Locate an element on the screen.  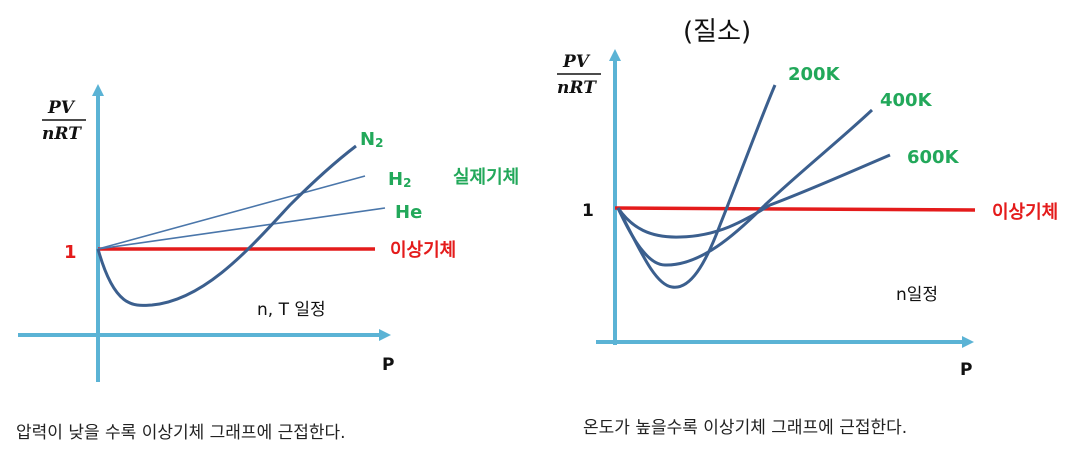
right-curve-400k is located at coordinates (745, 187).